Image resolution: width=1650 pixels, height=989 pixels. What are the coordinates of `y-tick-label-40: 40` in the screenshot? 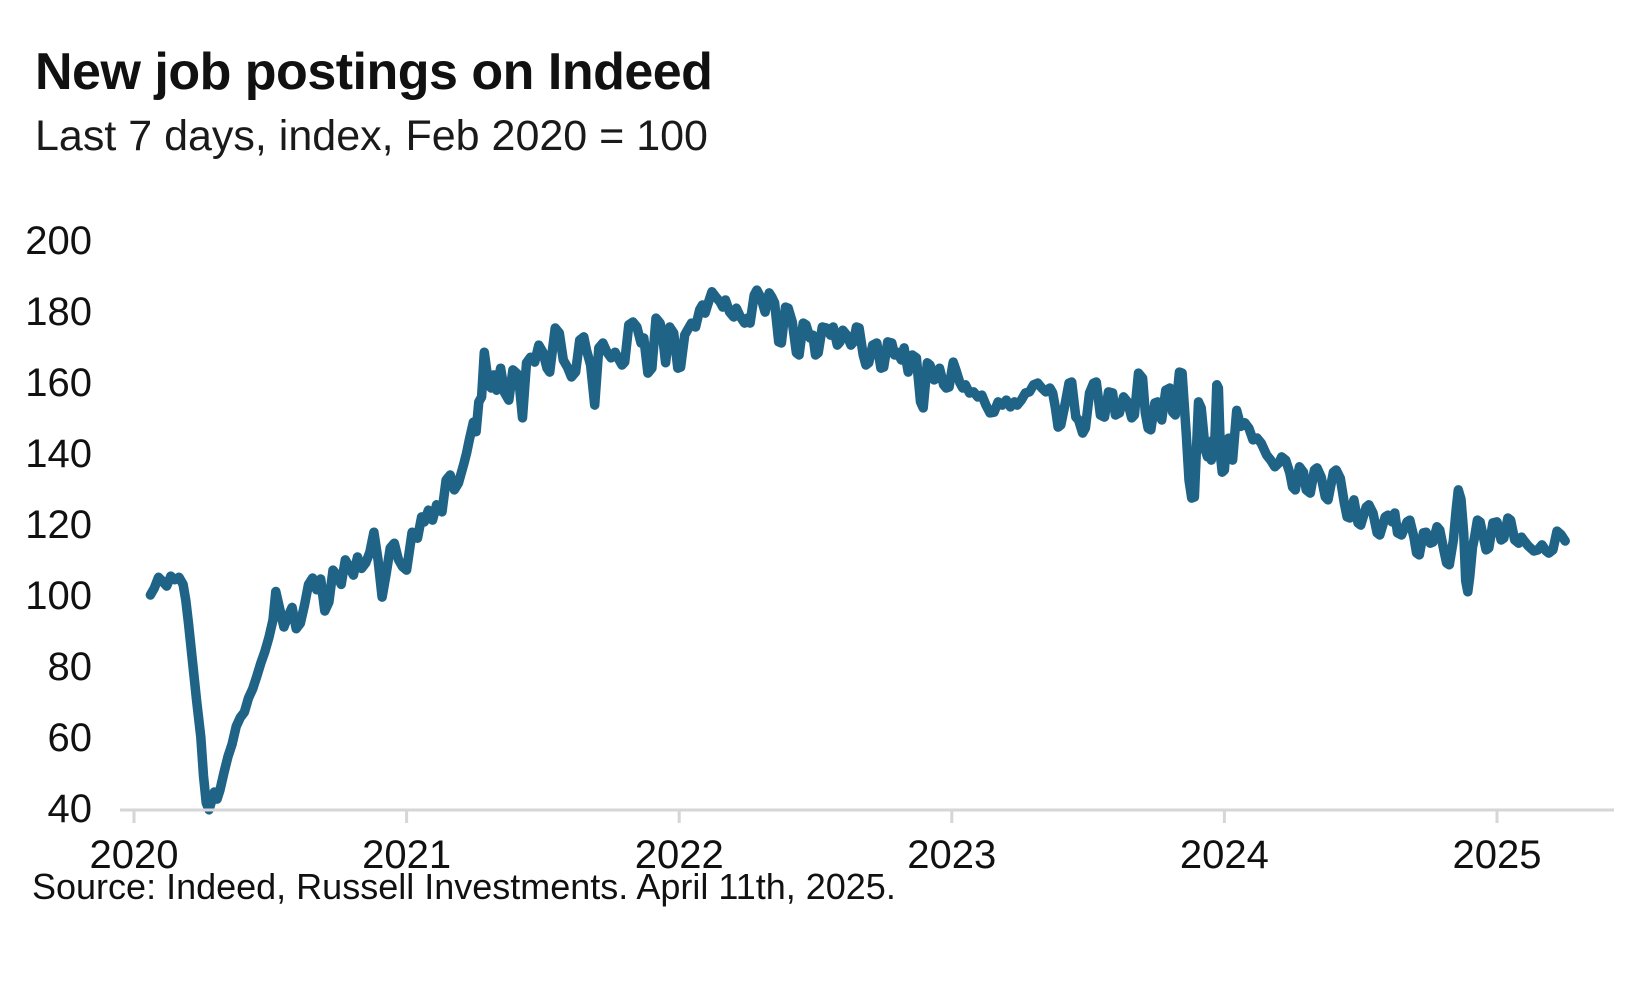 It's located at (70, 809).